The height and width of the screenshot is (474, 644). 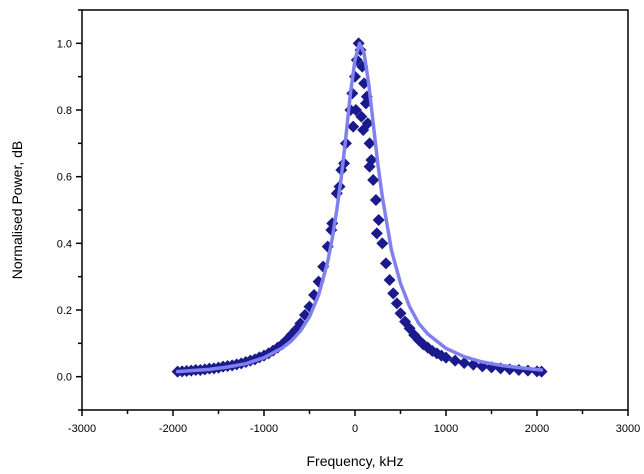 What do you see at coordinates (355, 461) in the screenshot?
I see `x-axis-title: Frequency, kHz` at bounding box center [355, 461].